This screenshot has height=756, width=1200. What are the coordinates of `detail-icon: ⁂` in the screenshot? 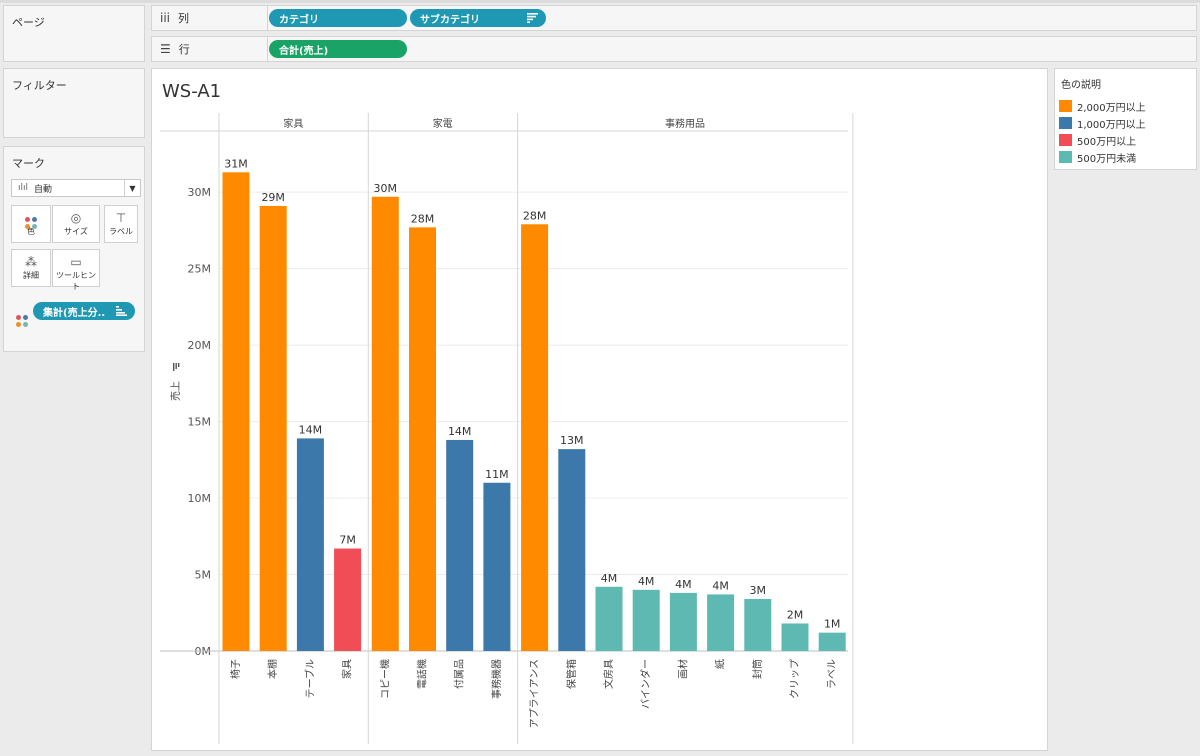 It's located at (31, 262).